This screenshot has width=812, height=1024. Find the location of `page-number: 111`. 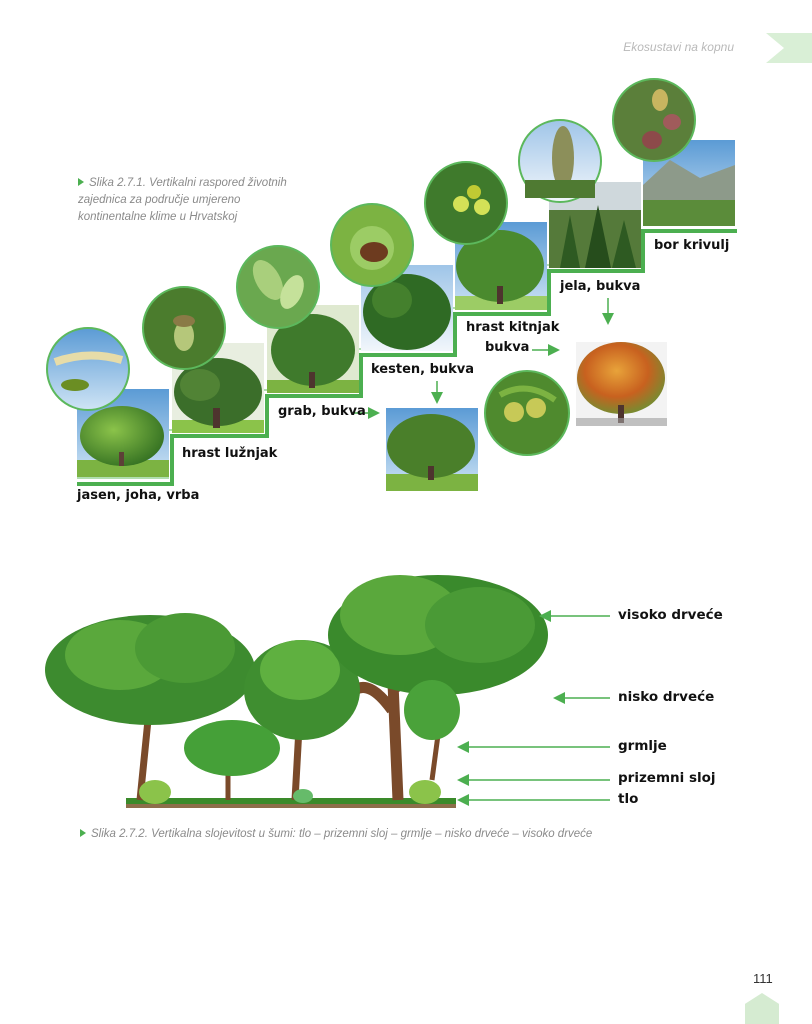

page-number: 111 is located at coordinates (763, 978).